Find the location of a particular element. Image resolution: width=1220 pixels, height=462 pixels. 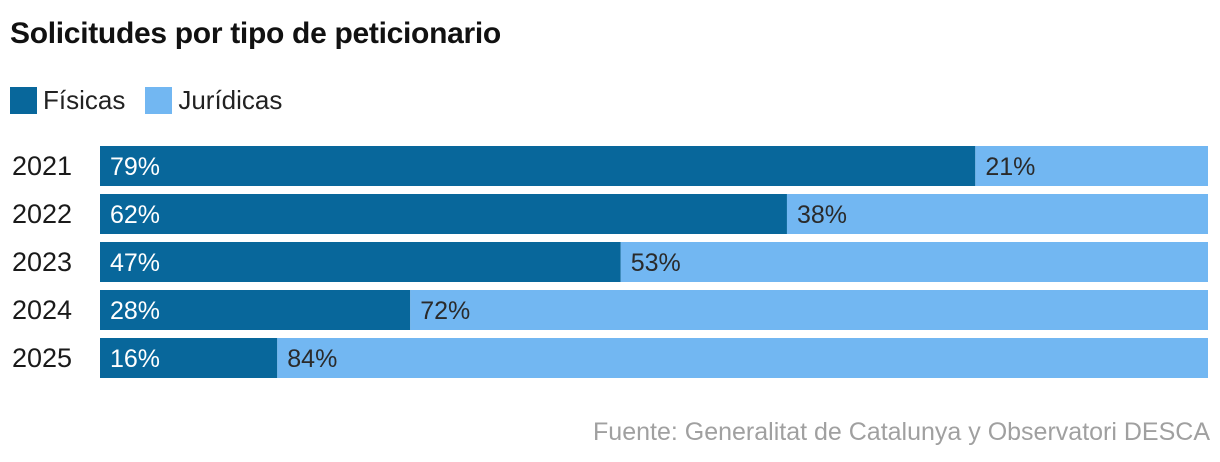

value-label-fisicas-2022: 62% is located at coordinates (135, 215).